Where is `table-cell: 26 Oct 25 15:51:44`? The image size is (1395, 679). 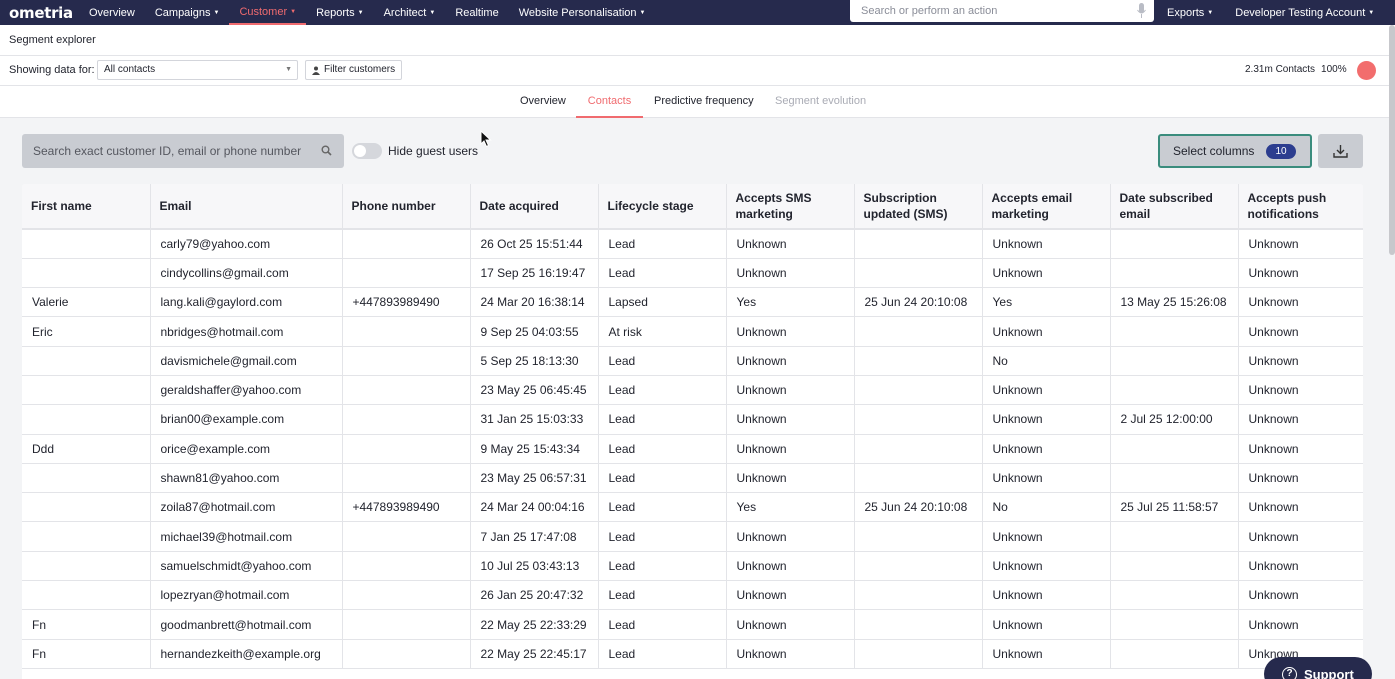
table-cell: 26 Oct 25 15:51:44 is located at coordinates (534, 244).